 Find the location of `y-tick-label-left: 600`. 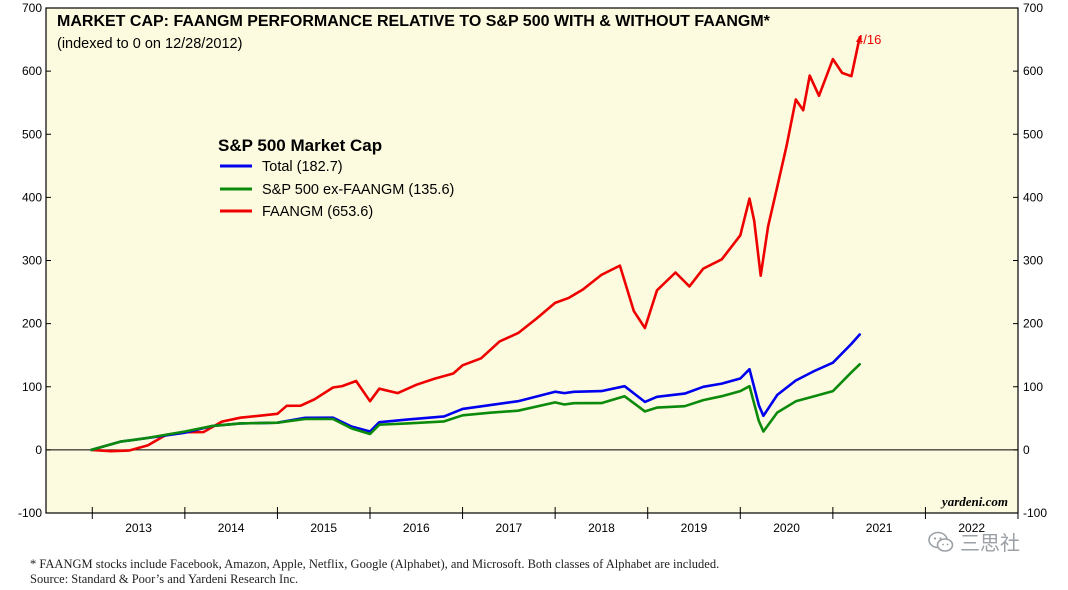

y-tick-label-left: 600 is located at coordinates (32, 71).